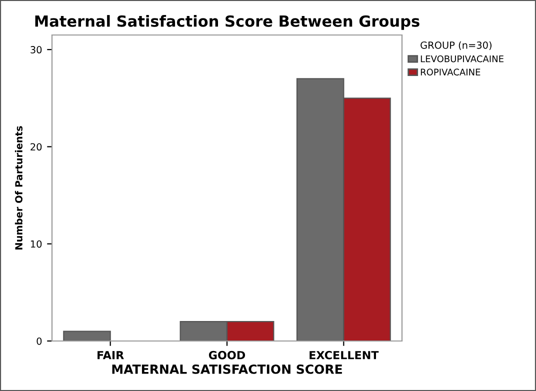  Describe the element at coordinates (39, 341) in the screenshot. I see `y-tick-label: 0` at that location.